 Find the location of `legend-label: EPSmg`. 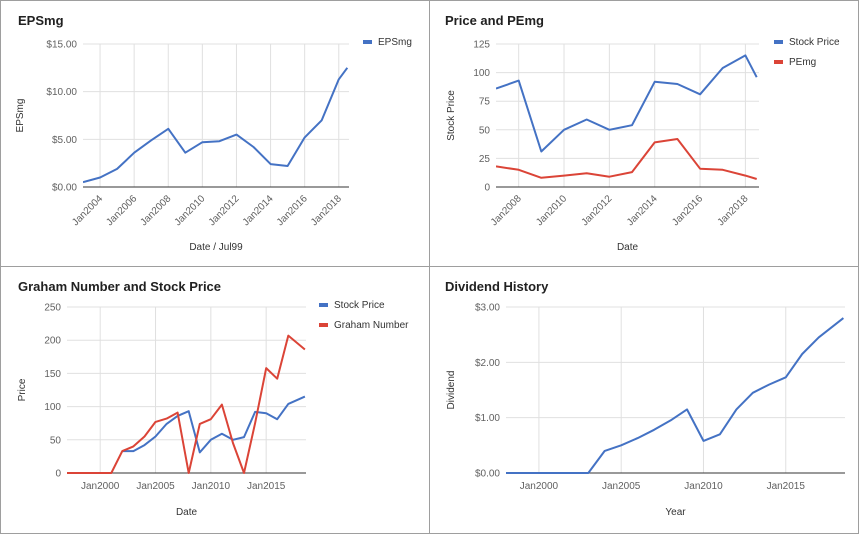

legend-label: EPSmg is located at coordinates (395, 42).